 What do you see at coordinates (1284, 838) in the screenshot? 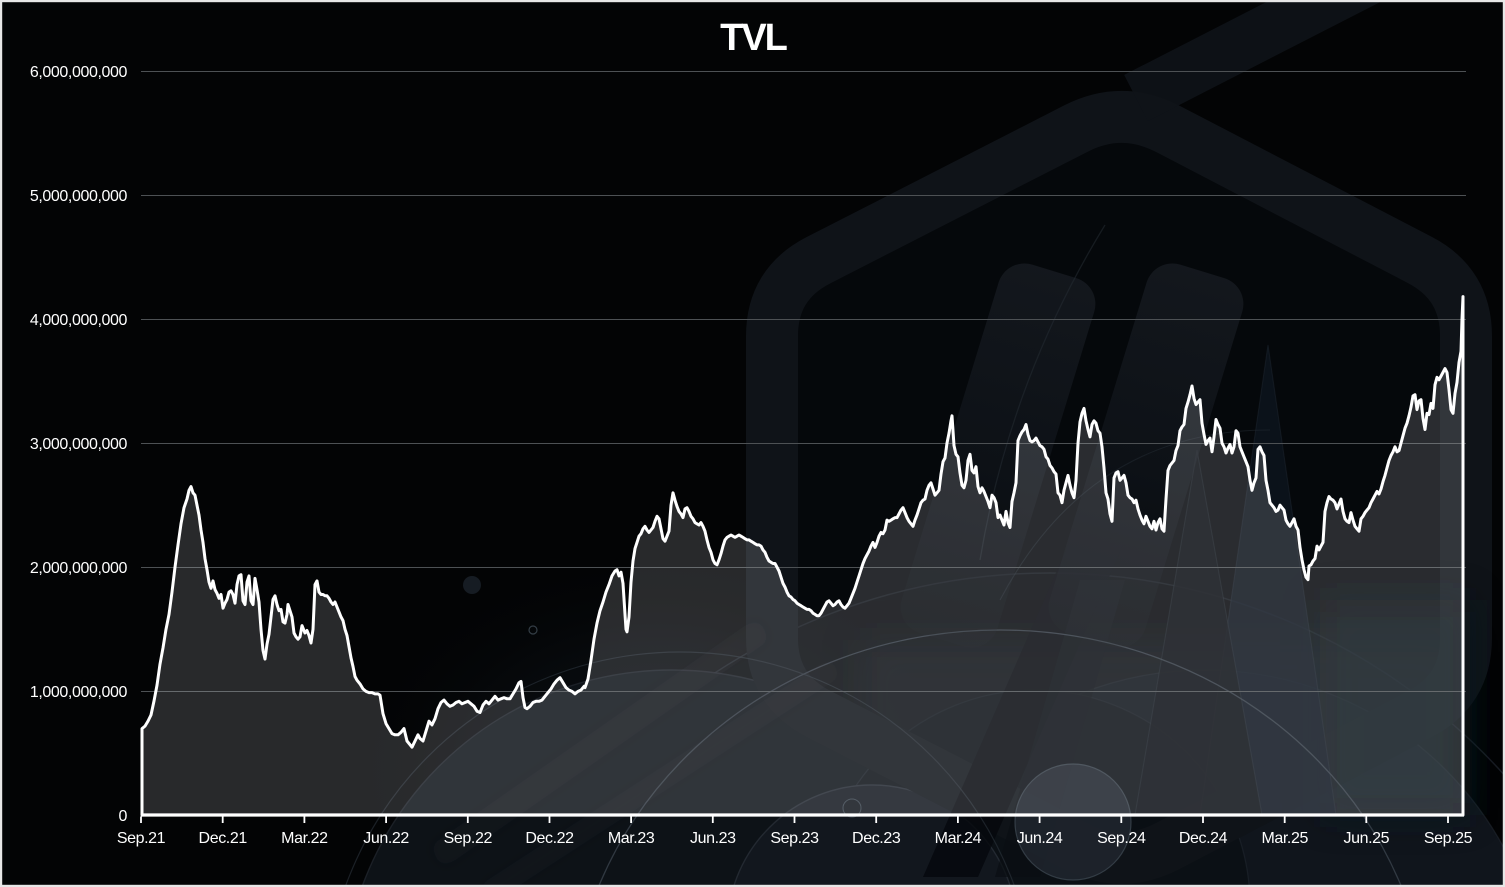
I see `svg-text: Mar.25` at bounding box center [1284, 838].